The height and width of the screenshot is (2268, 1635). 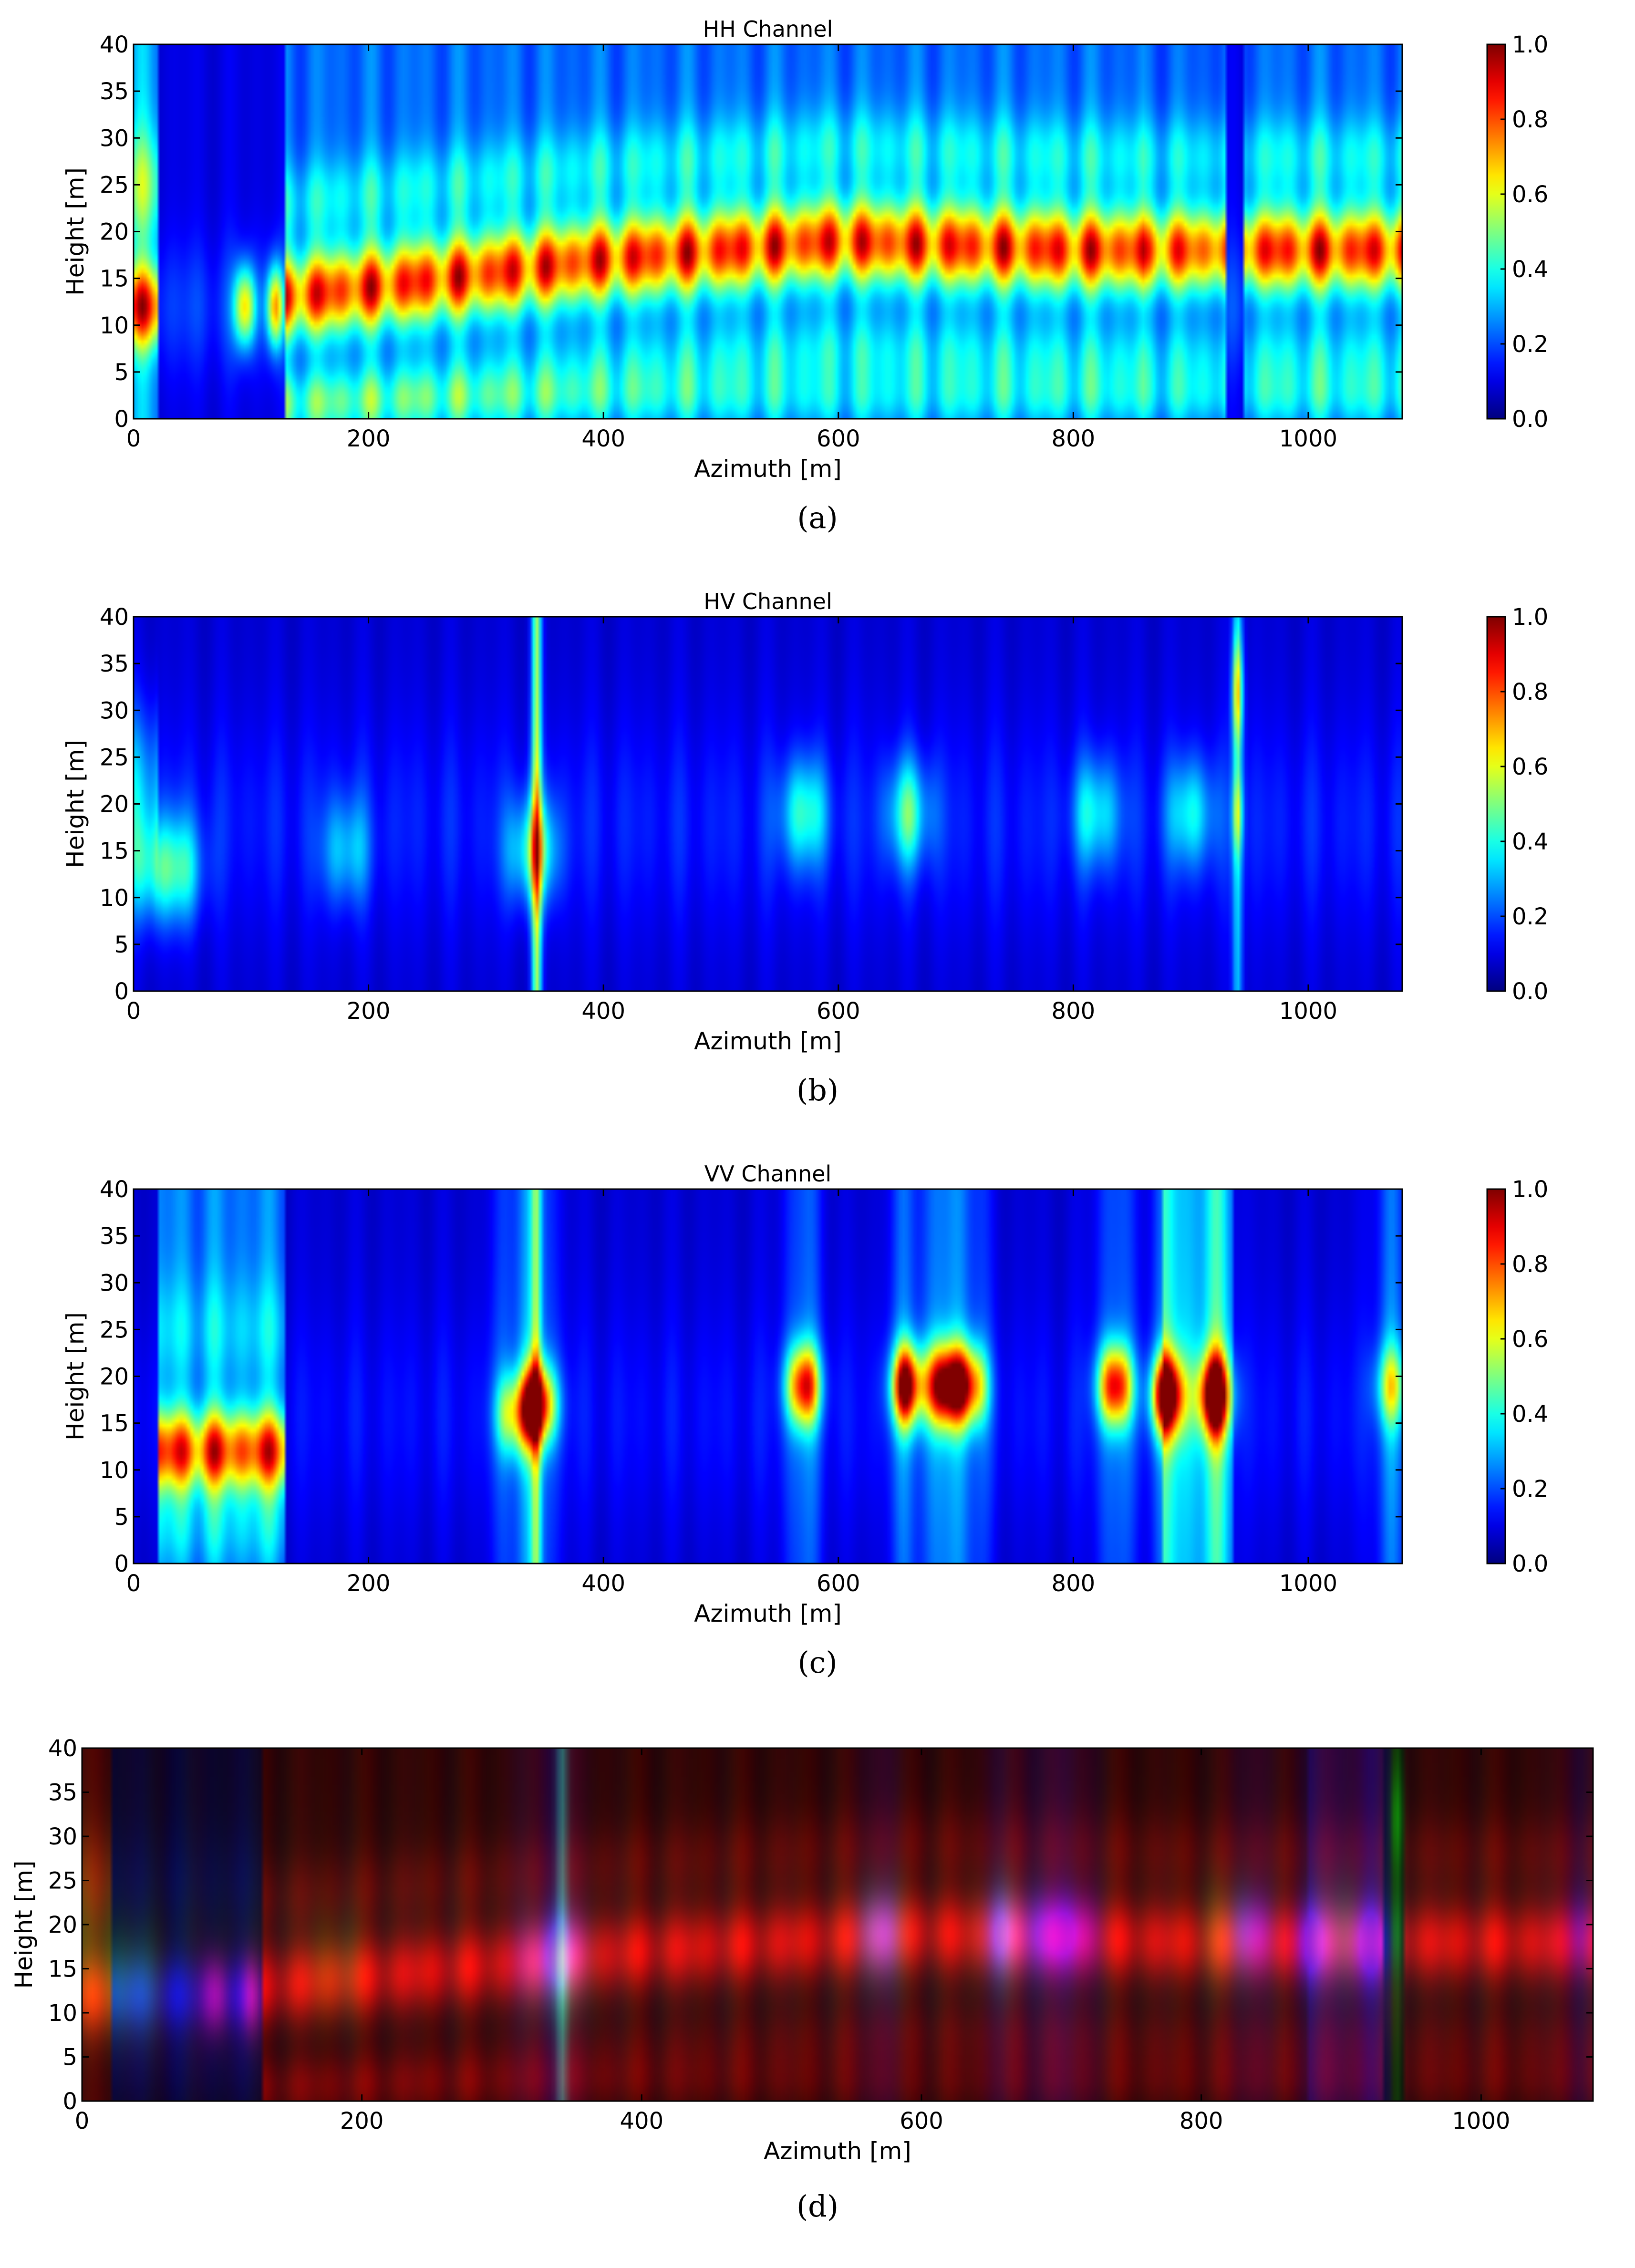 I want to click on colorbar-tick-label-a-2: 0.4, so click(x=1530, y=269).